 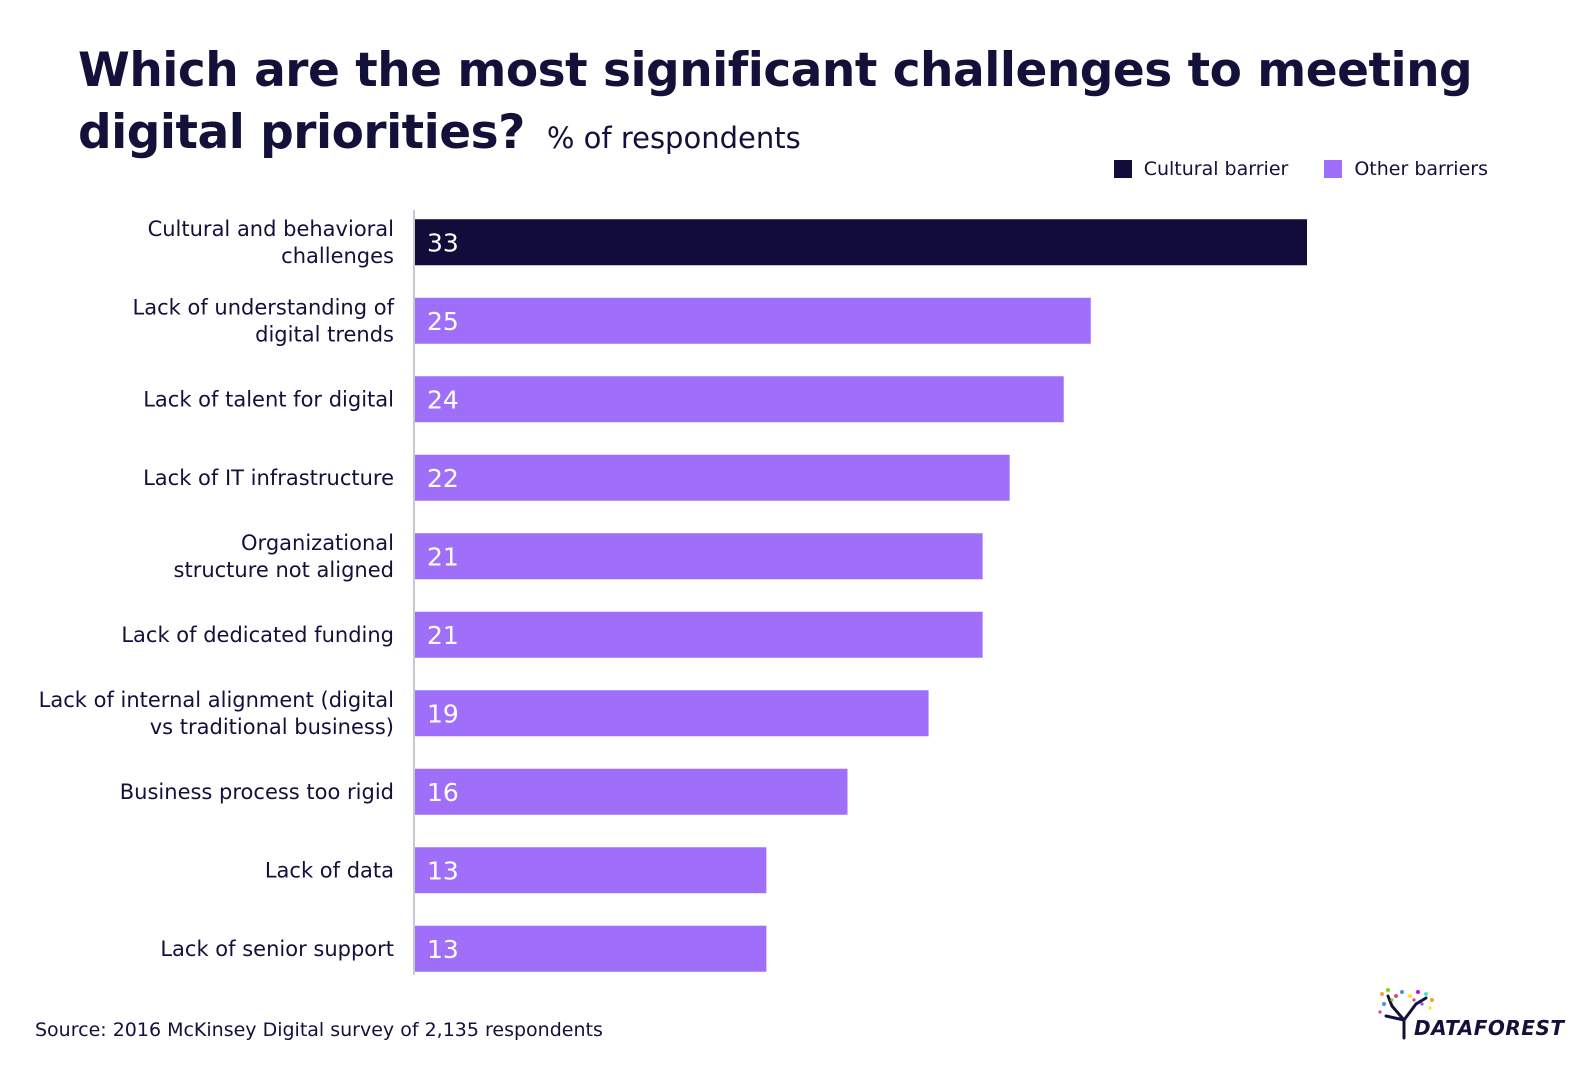 What do you see at coordinates (1489, 1028) in the screenshot?
I see `logo-text: DATAFOREST` at bounding box center [1489, 1028].